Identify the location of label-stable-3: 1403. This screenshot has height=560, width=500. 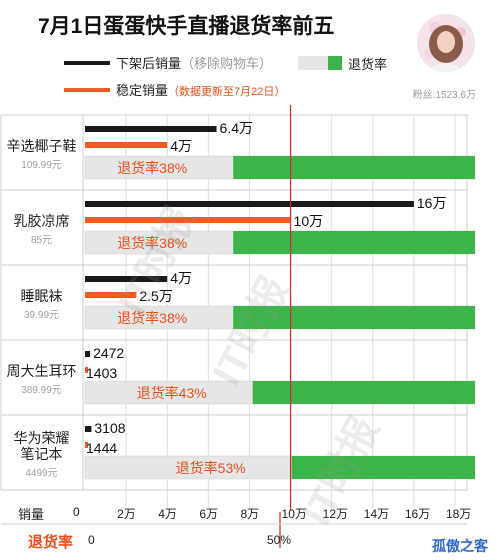
(102, 373).